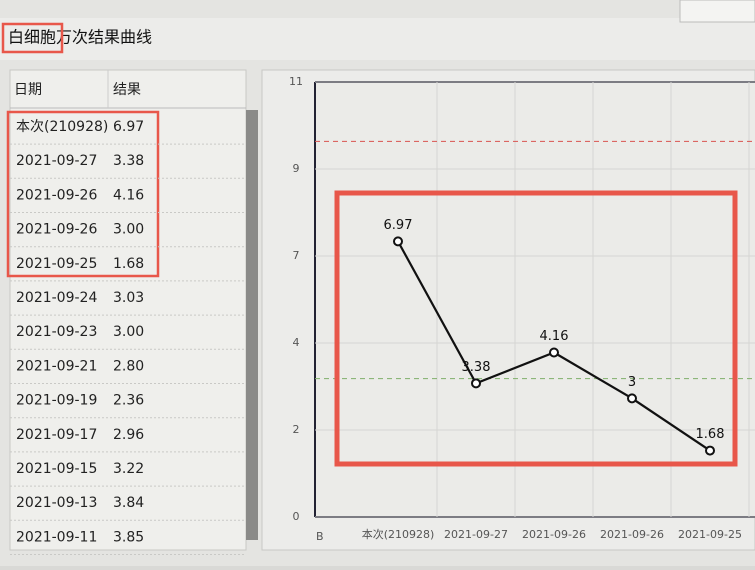  I want to click on y-tick-label: 4, so click(296, 342).